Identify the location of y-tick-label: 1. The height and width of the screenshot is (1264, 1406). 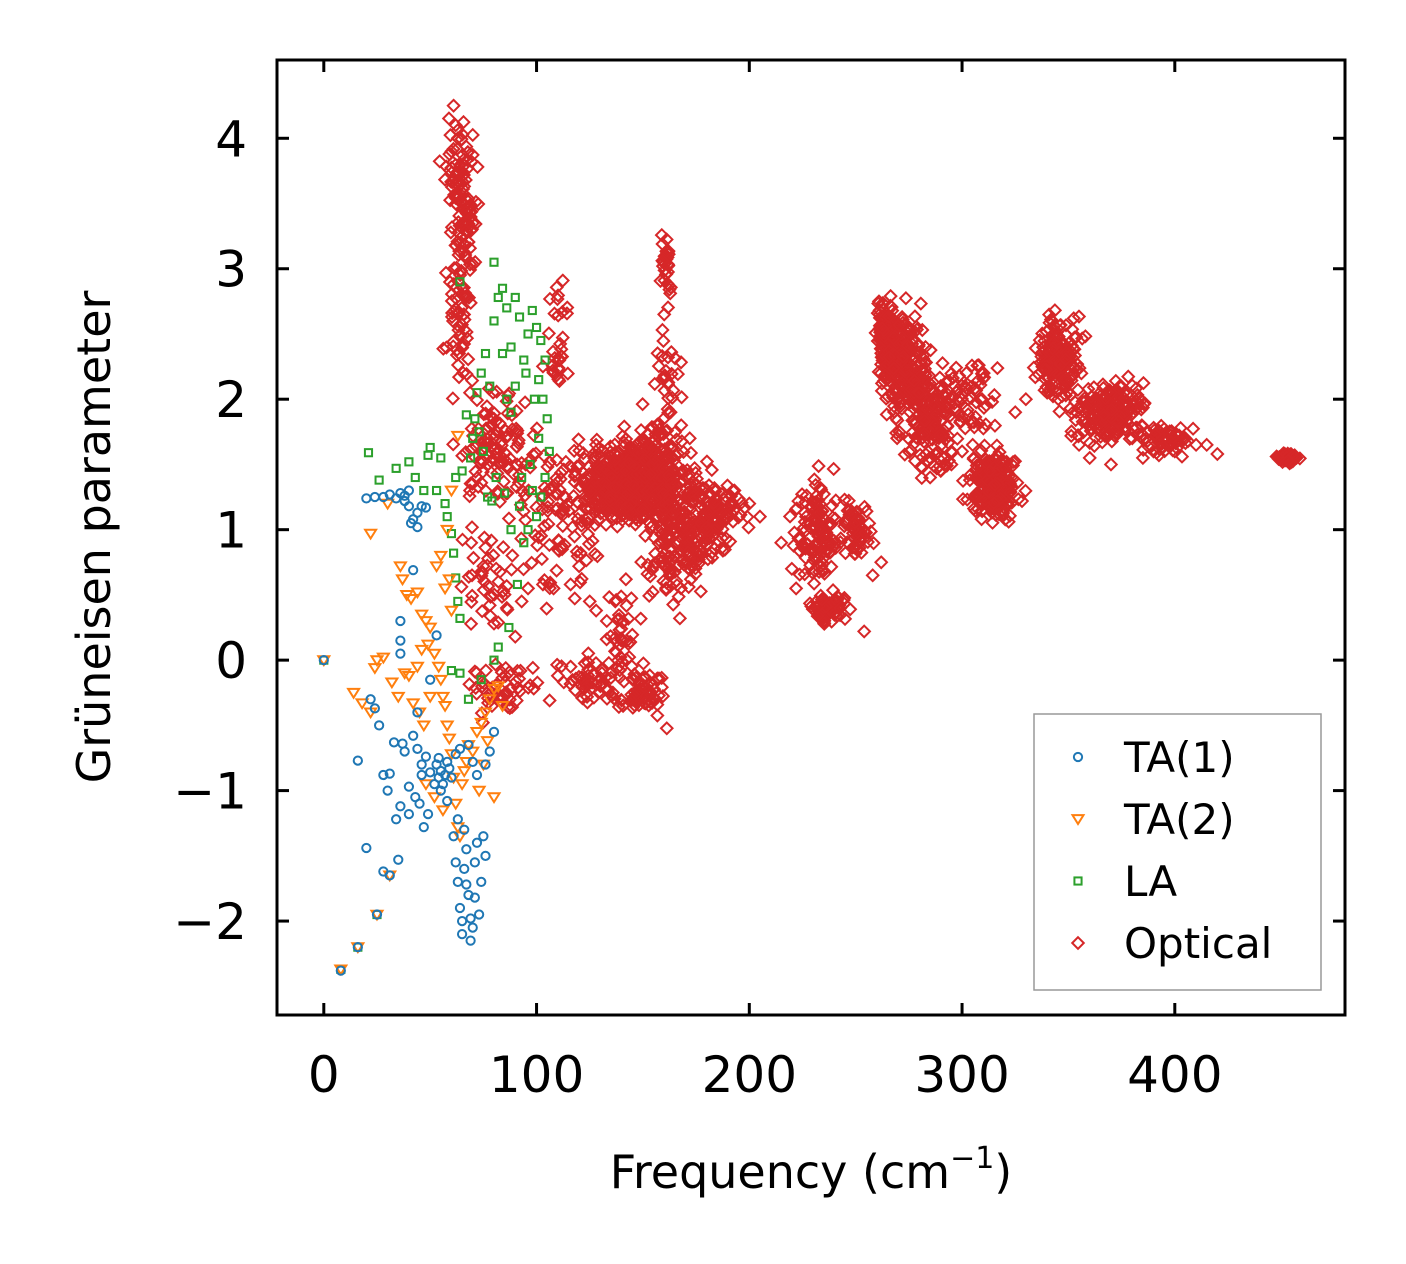
(231, 531).